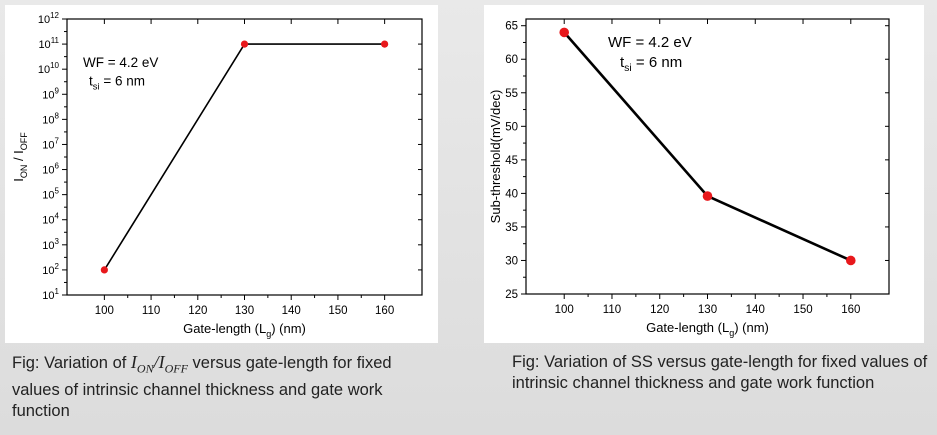 The height and width of the screenshot is (435, 937). Describe the element at coordinates (511, 194) in the screenshot. I see `y-tick-label: 40` at that location.